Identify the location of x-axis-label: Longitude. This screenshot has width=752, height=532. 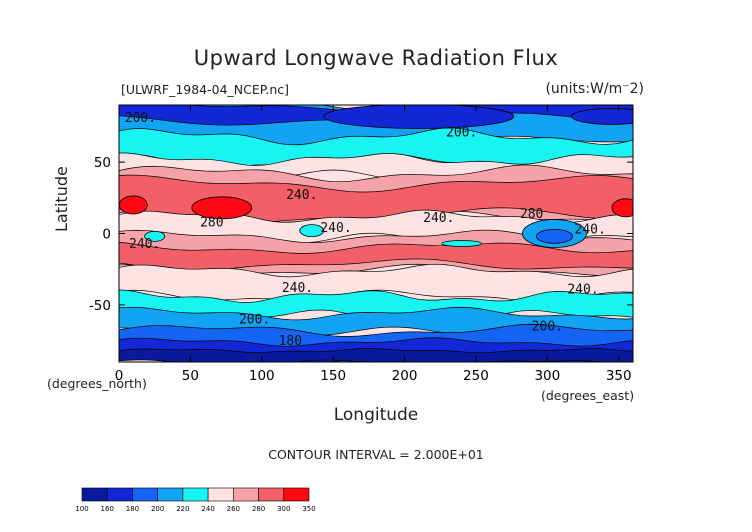
(376, 415).